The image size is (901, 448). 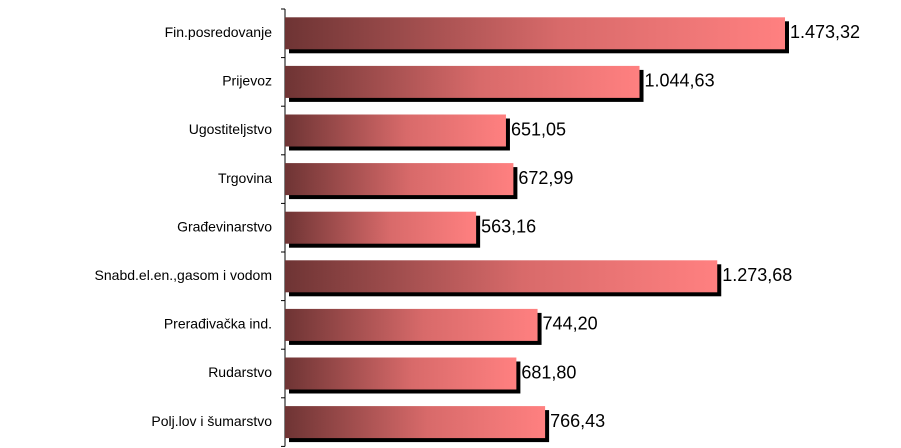 I want to click on value-label: 563,16, so click(x=508, y=226).